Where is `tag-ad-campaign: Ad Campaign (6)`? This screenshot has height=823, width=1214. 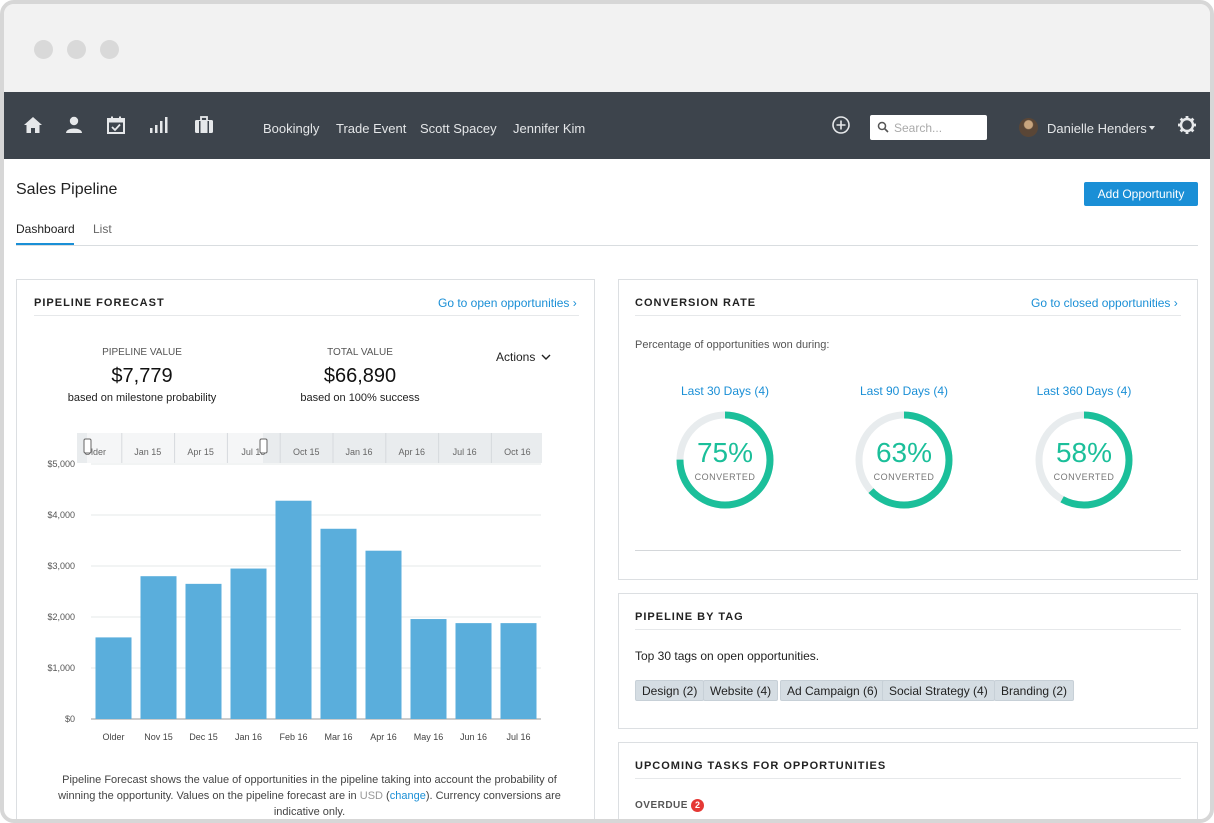 tag-ad-campaign: Ad Campaign (6) is located at coordinates (832, 690).